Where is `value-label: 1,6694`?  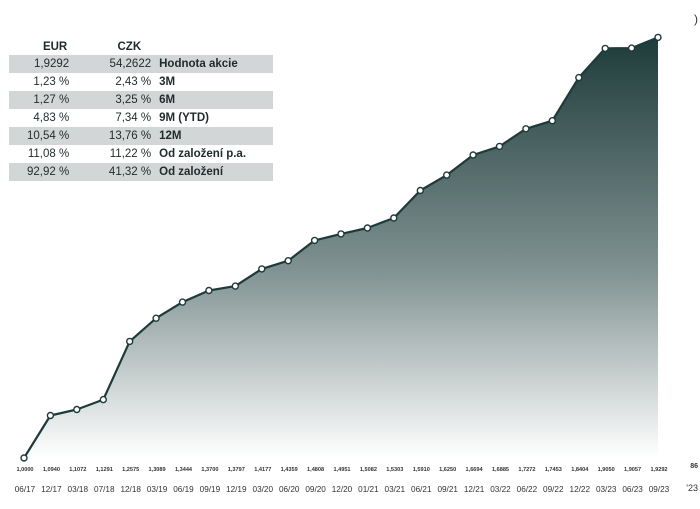
value-label: 1,6694 is located at coordinates (475, 470).